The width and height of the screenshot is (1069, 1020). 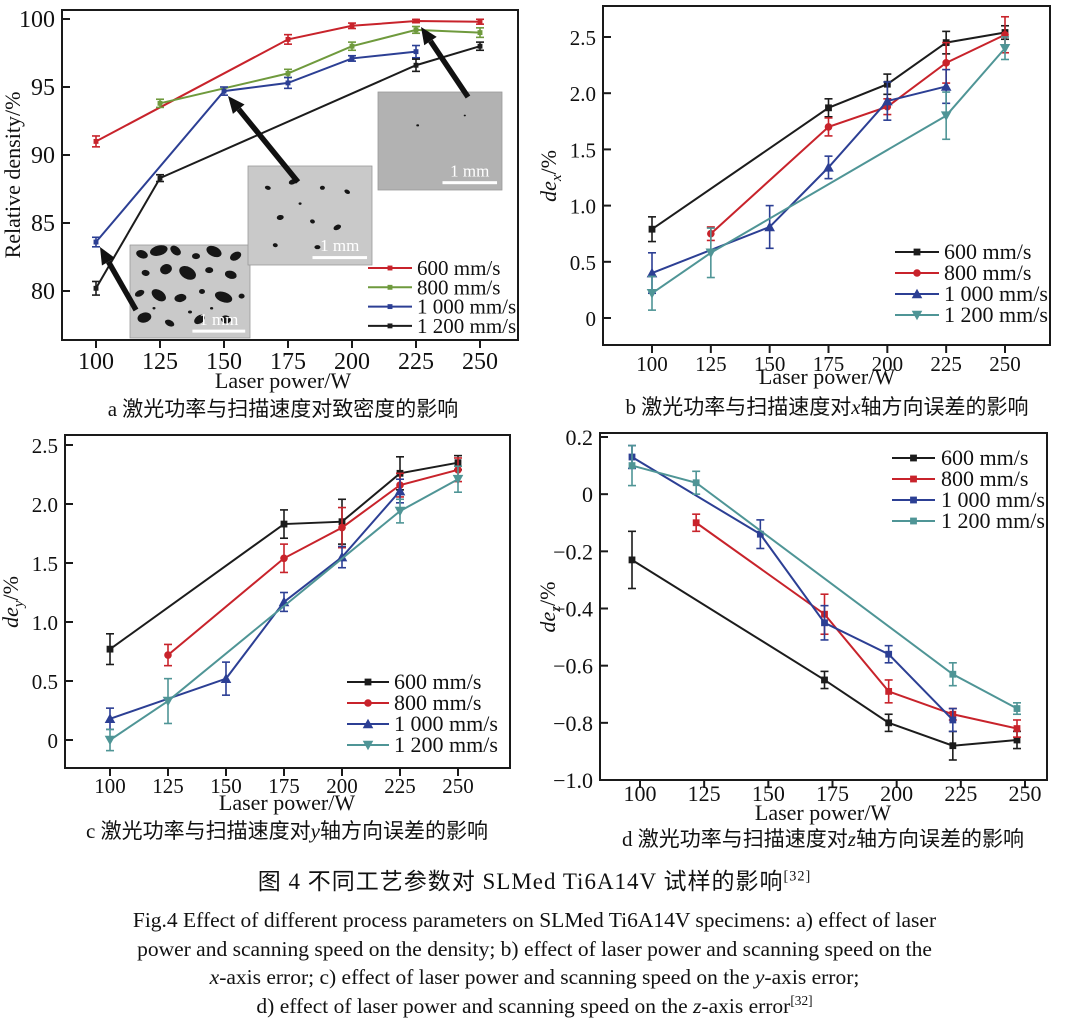 I want to click on y-tick-label: 2.5, so click(x=583, y=38).